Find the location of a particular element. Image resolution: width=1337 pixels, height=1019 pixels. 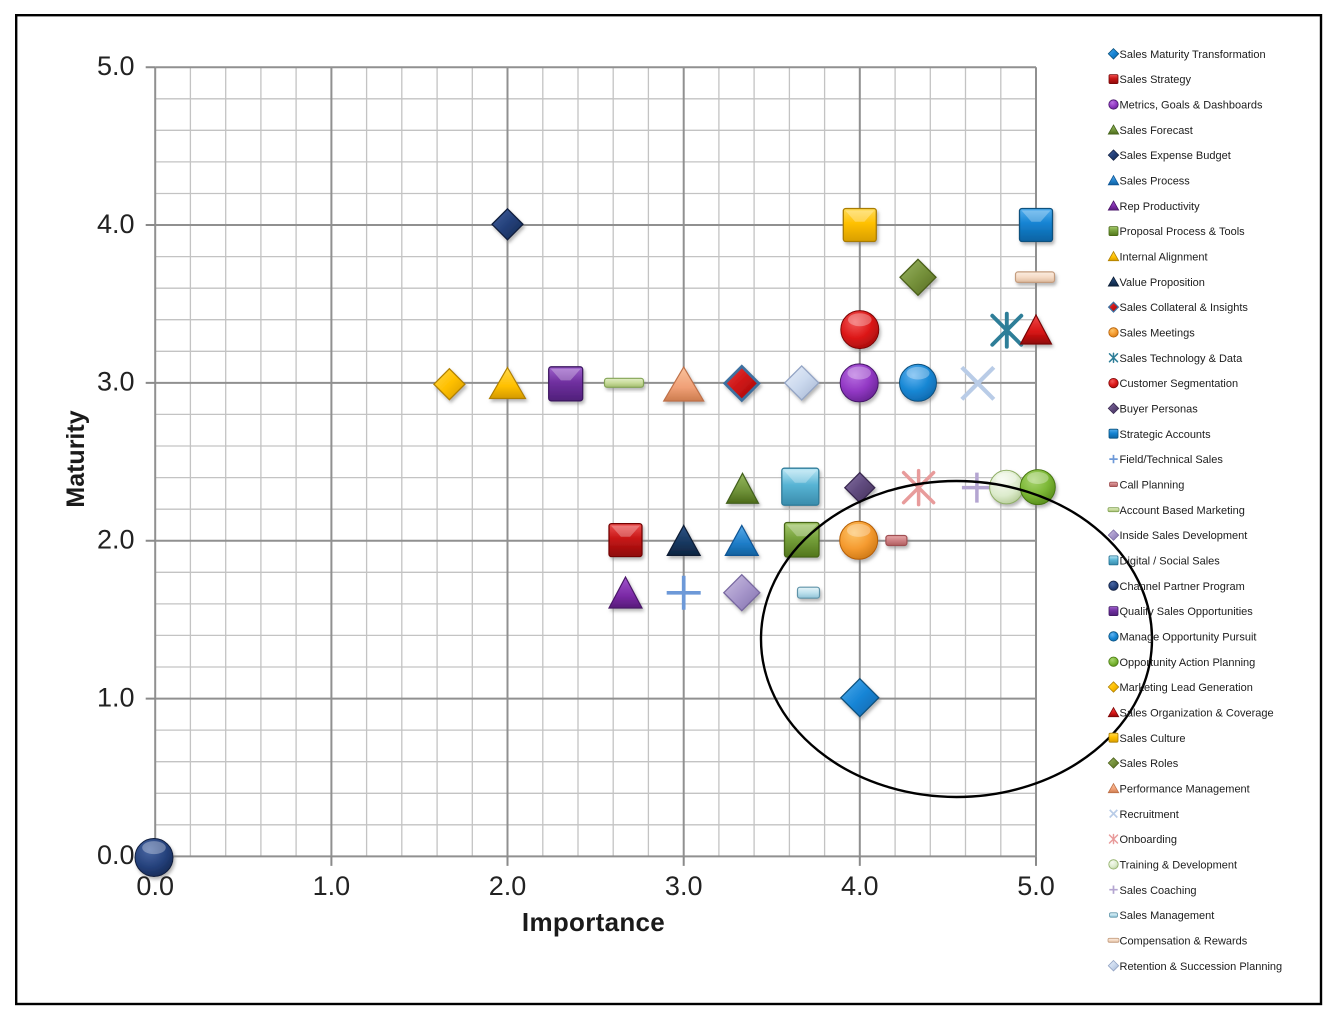

svg-text: Field/Technical Sales is located at coordinates (1172, 460).